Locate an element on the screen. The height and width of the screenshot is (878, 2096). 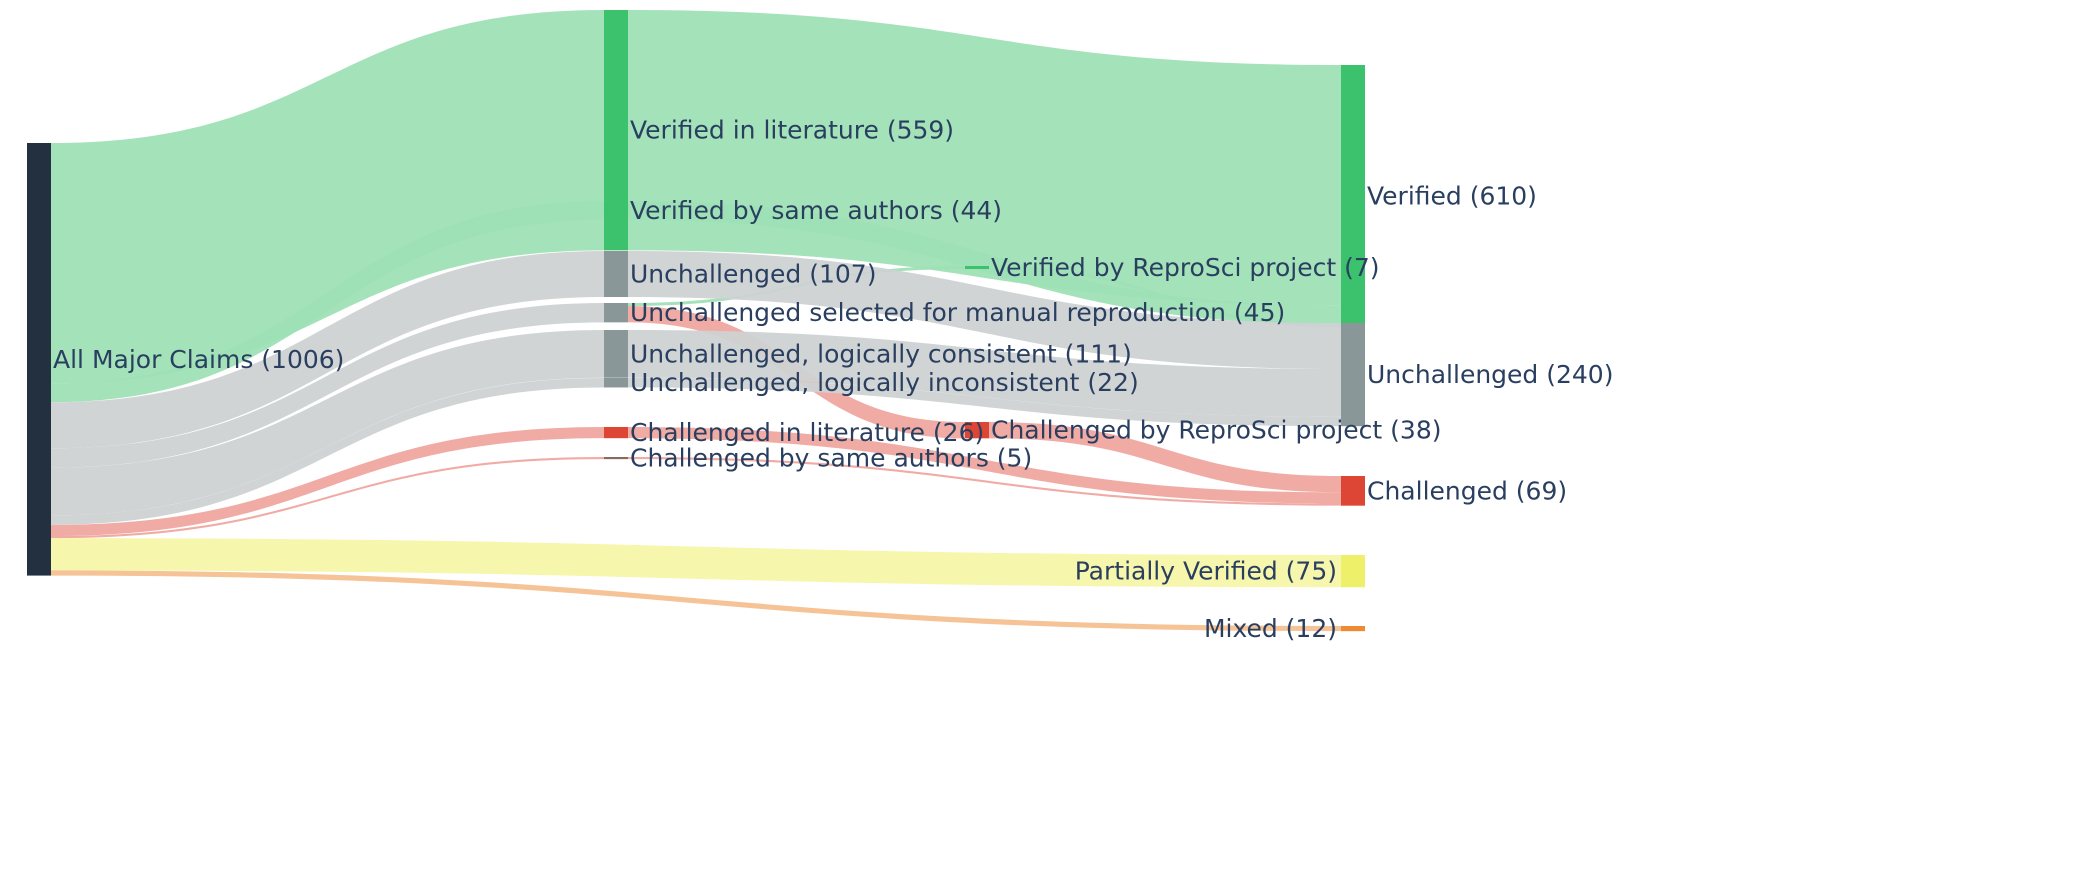
sankey-link-crepro-to-challenged is located at coordinates (1165, 457).